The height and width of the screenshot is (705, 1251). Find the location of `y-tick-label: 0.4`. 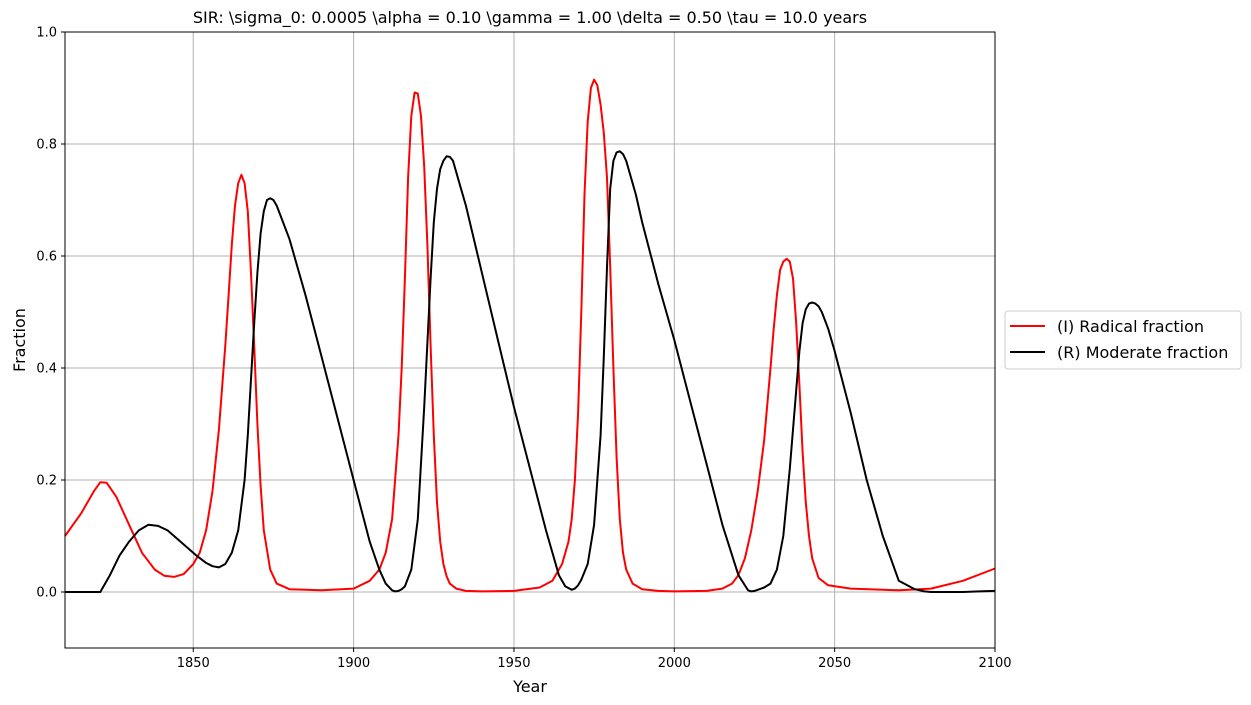

y-tick-label: 0.4 is located at coordinates (46, 369).